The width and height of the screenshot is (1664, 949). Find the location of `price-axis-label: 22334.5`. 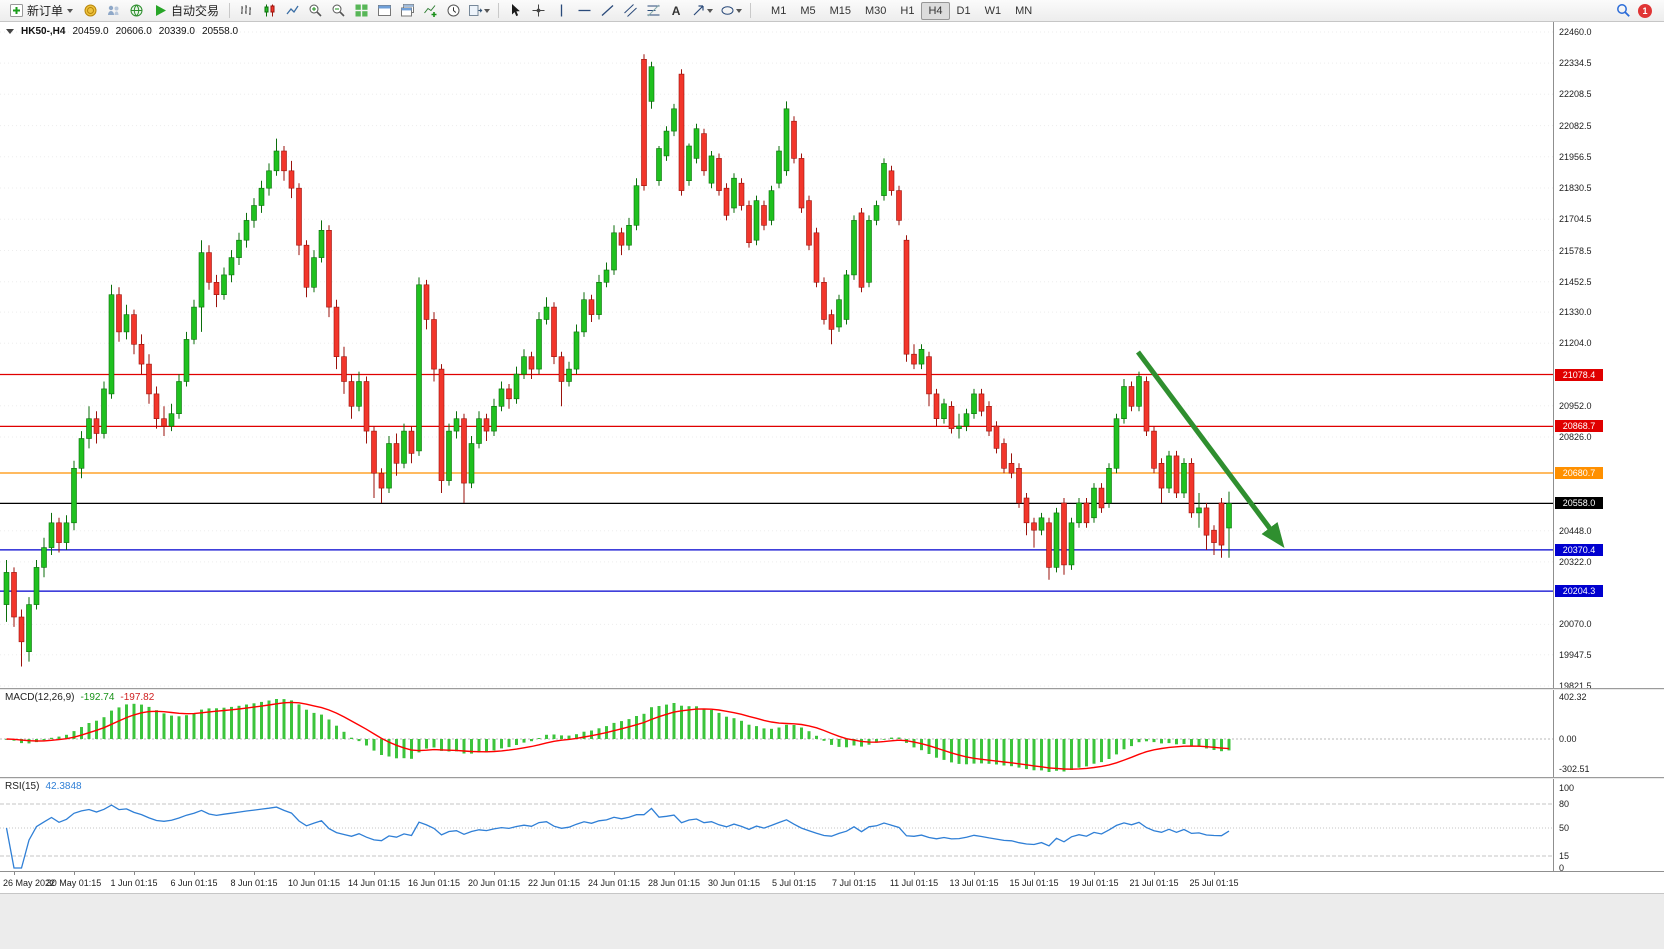

price-axis-label: 22334.5 is located at coordinates (1575, 63).